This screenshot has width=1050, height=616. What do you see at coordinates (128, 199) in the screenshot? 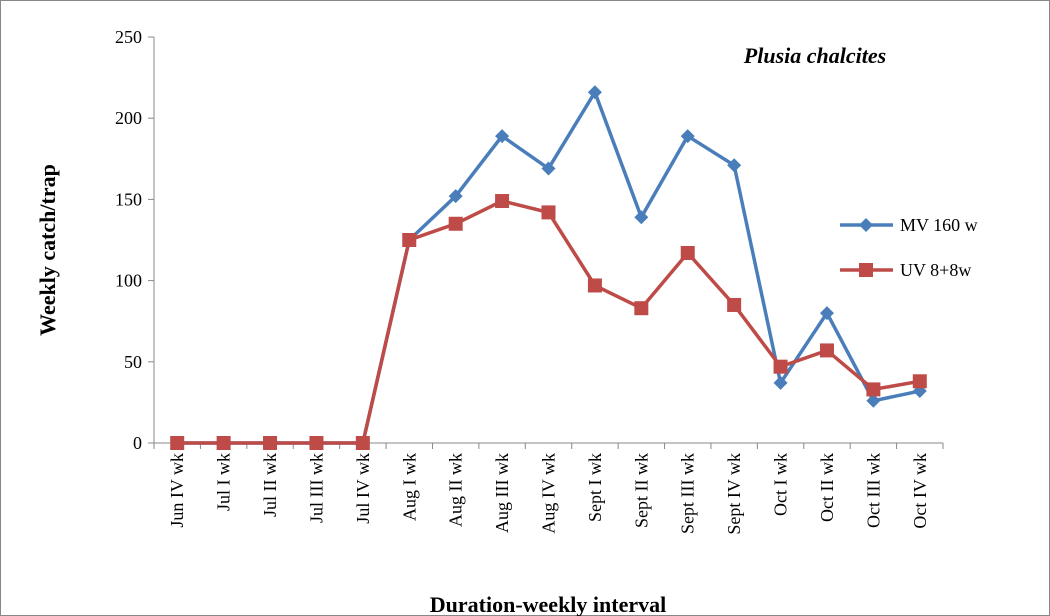
I see `y-tick-label: 150` at bounding box center [128, 199].